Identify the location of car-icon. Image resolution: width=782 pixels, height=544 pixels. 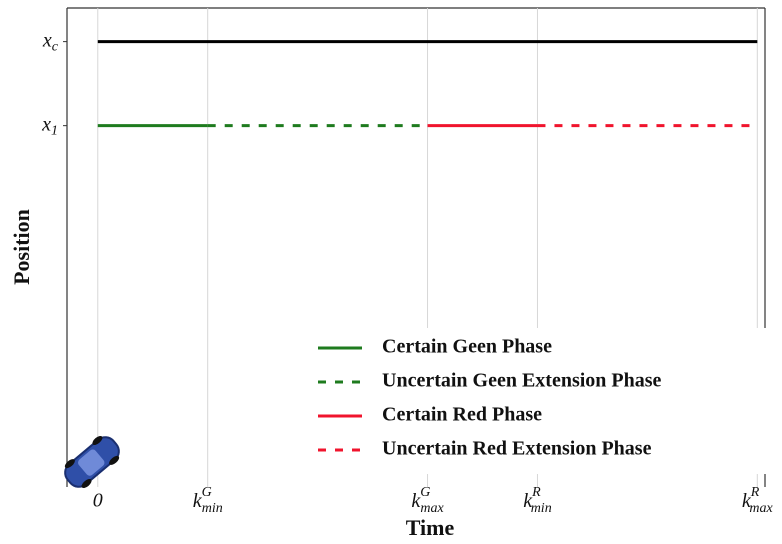
(92, 462).